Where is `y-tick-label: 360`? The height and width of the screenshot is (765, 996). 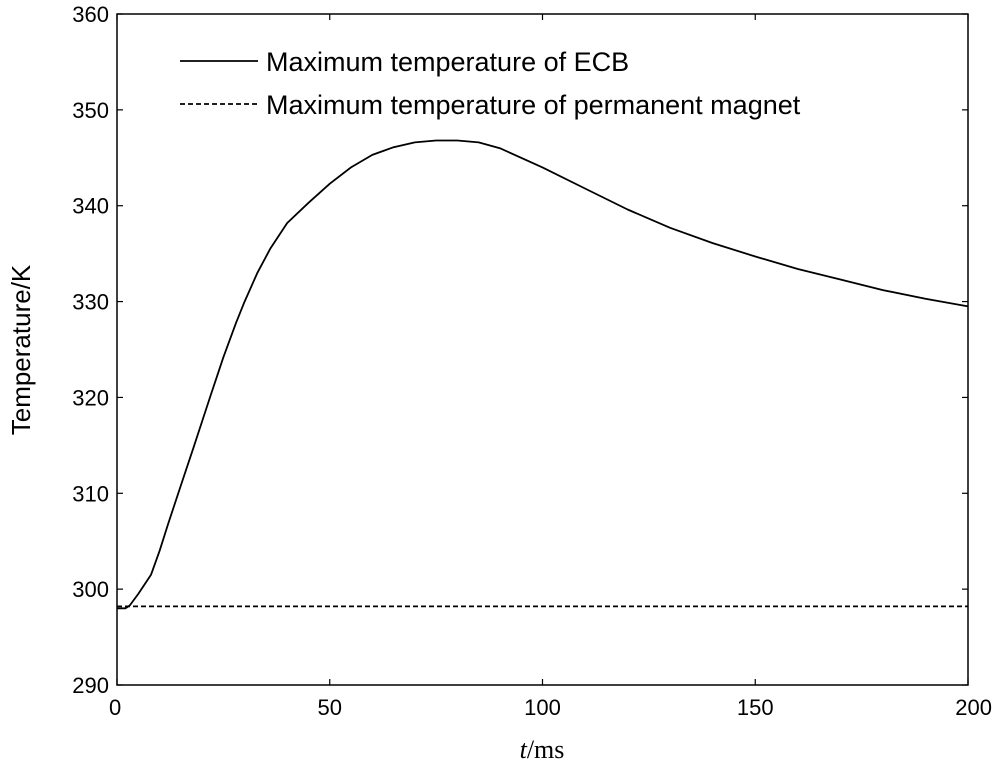 y-tick-label: 360 is located at coordinates (90, 14).